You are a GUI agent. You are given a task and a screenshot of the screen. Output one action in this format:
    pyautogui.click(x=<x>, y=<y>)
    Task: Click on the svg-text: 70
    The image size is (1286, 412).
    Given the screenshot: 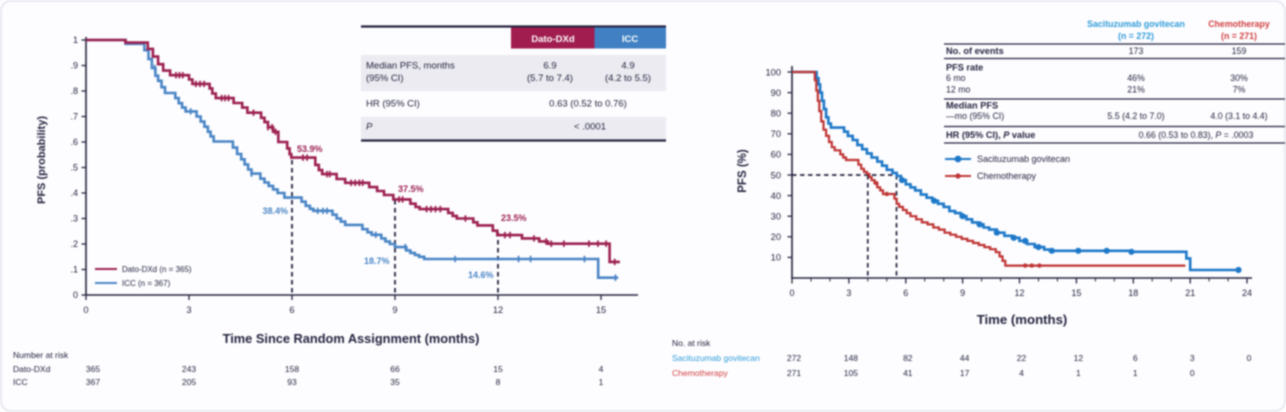 What is the action you would take?
    pyautogui.click(x=776, y=134)
    